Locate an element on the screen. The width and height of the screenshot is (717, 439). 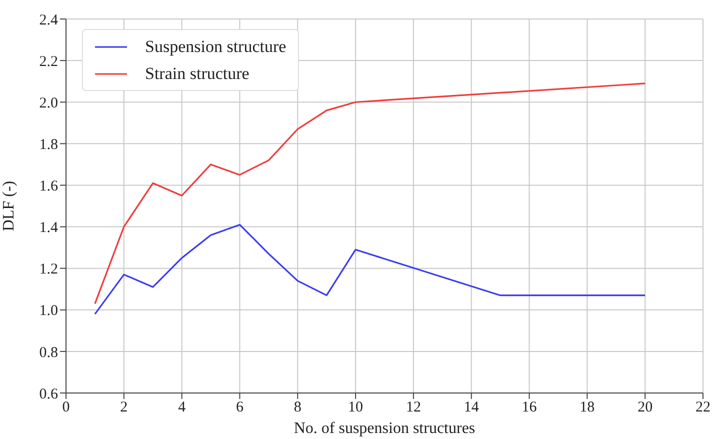
y-tick-label: 0.6 is located at coordinates (48, 394).